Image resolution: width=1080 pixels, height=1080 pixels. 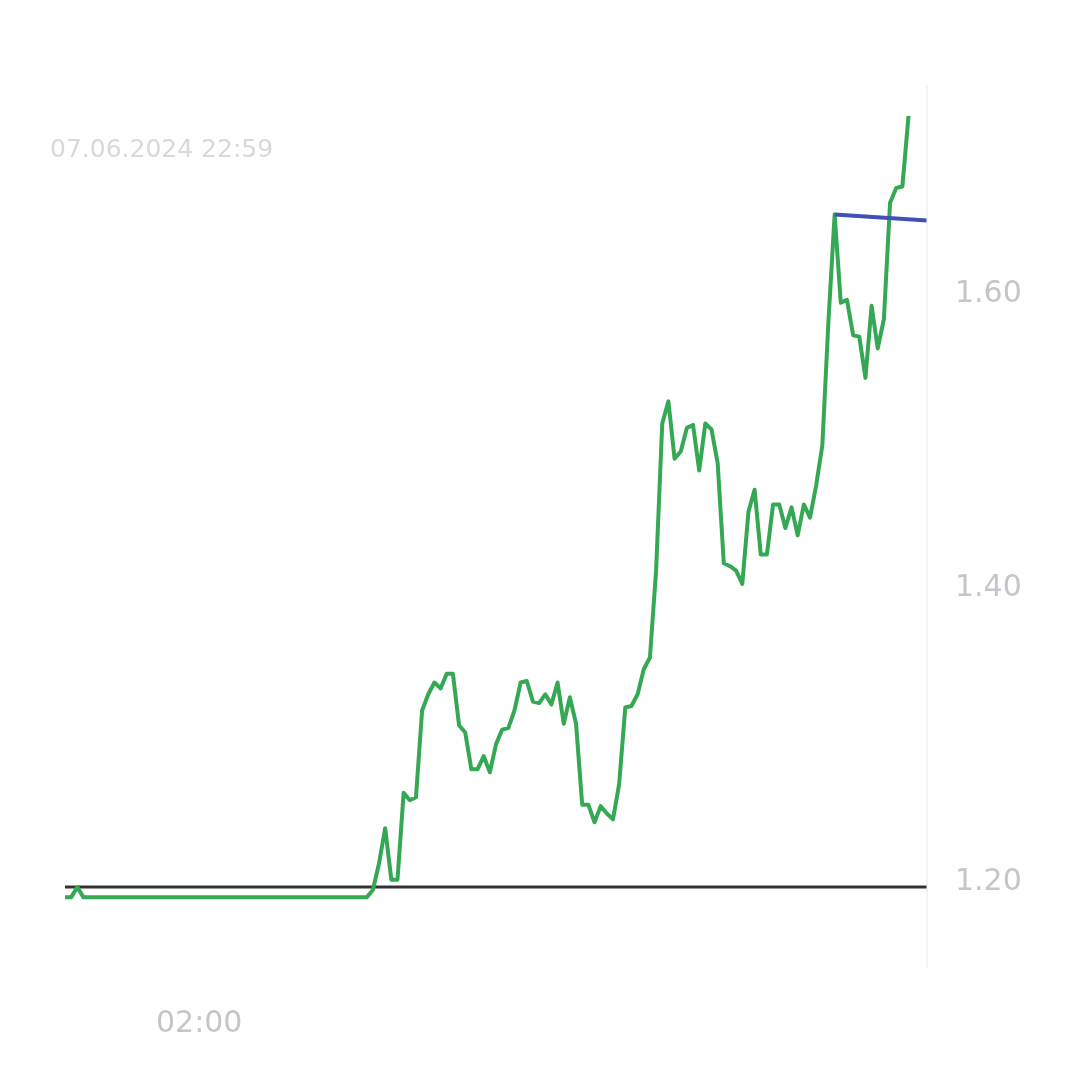 I want to click on y-tick-label: 1.60, so click(x=988, y=291).